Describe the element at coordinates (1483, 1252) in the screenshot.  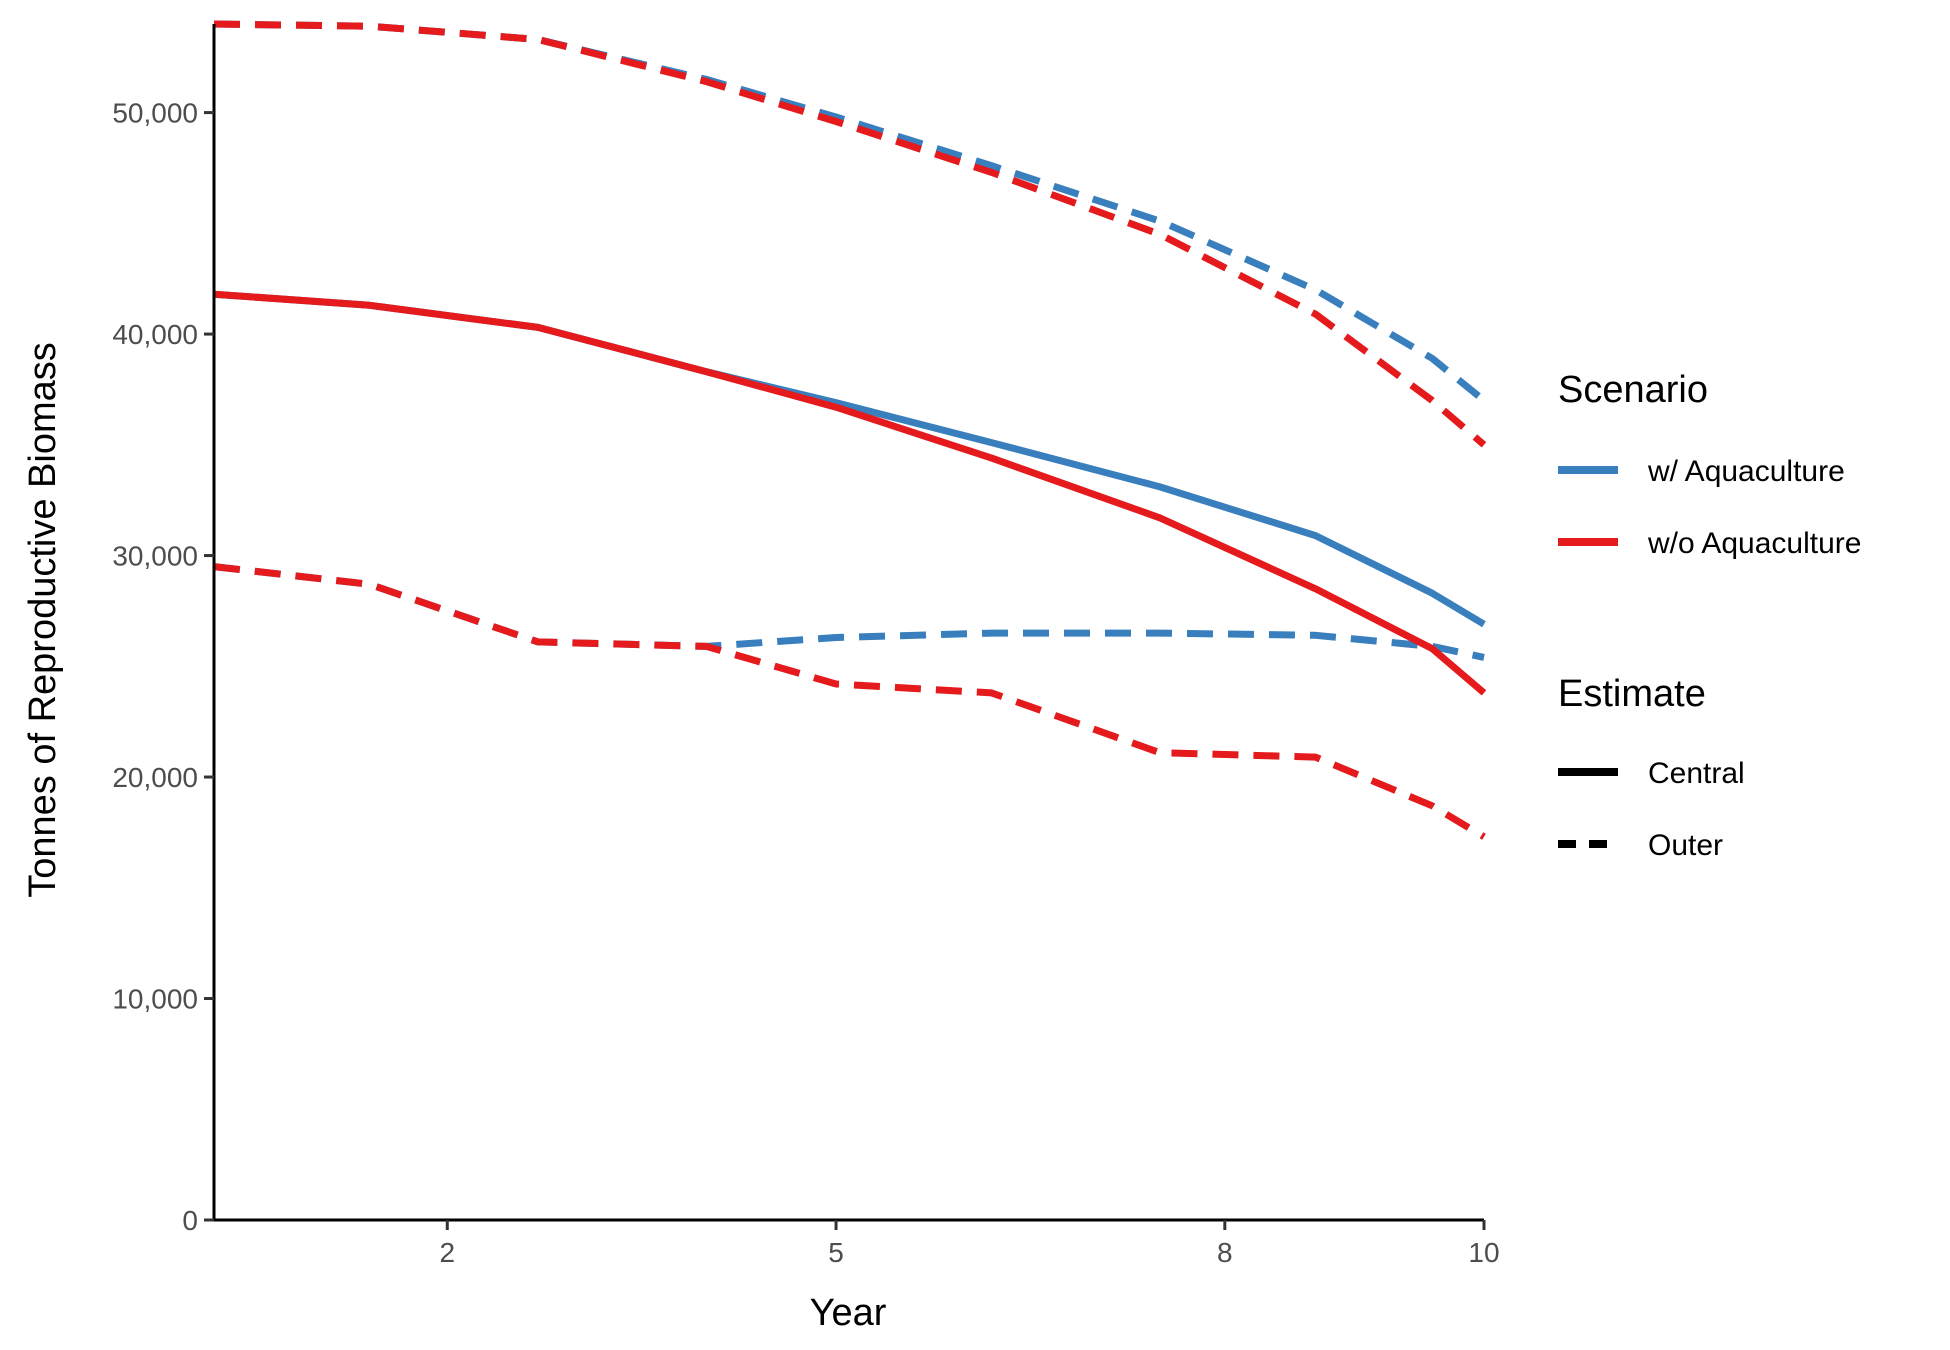
I see `x-tick-label: 10` at that location.